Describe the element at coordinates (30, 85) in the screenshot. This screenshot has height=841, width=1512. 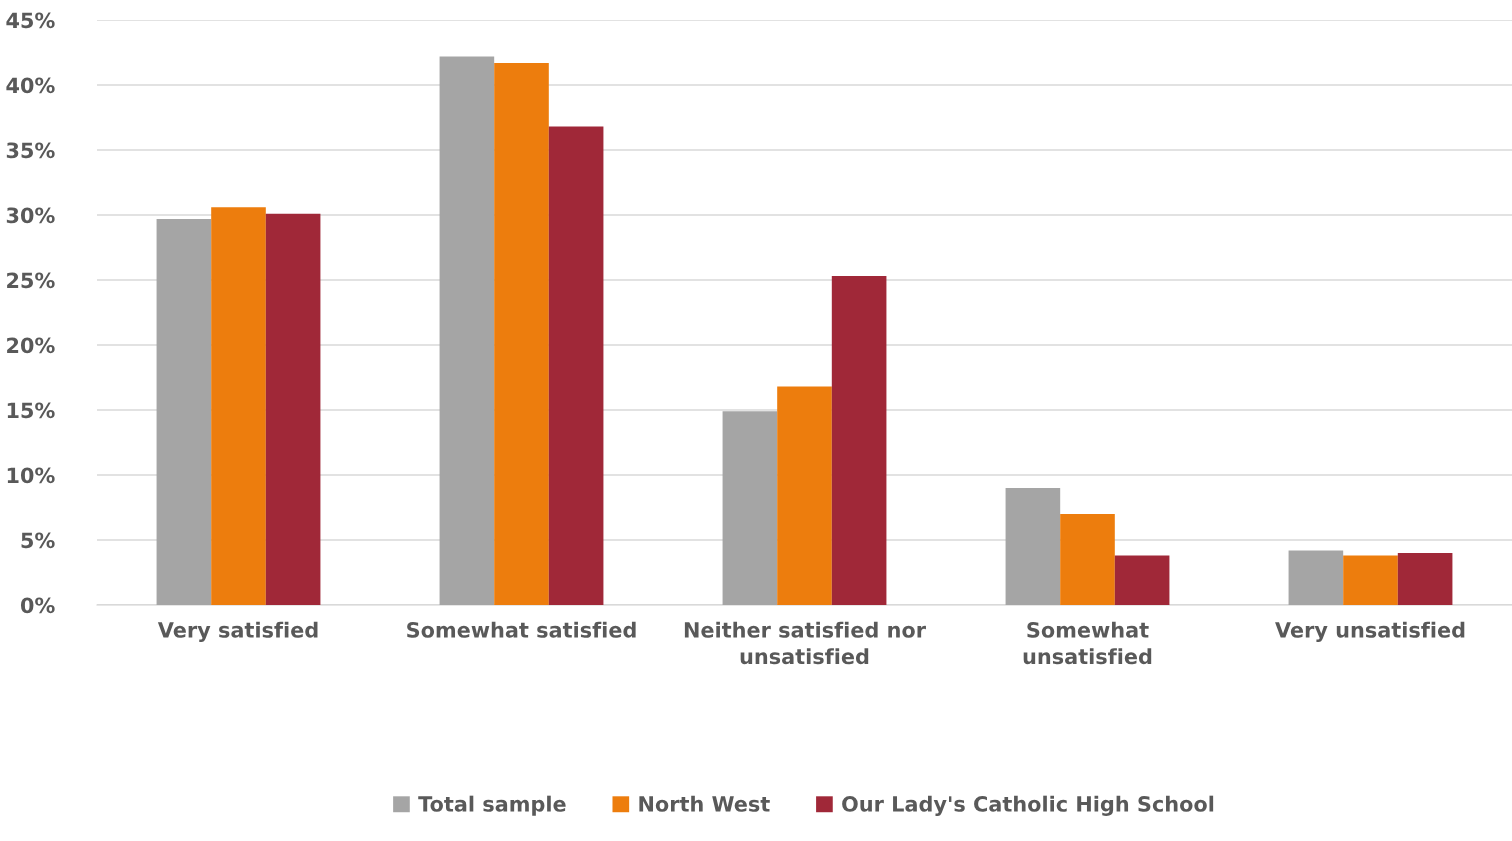
I see `y-tick-label: 40%` at that location.